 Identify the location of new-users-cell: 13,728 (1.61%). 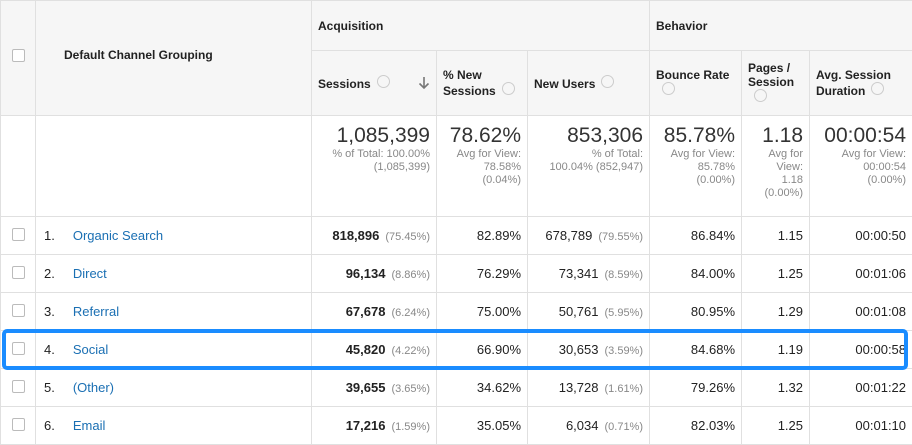
(589, 388).